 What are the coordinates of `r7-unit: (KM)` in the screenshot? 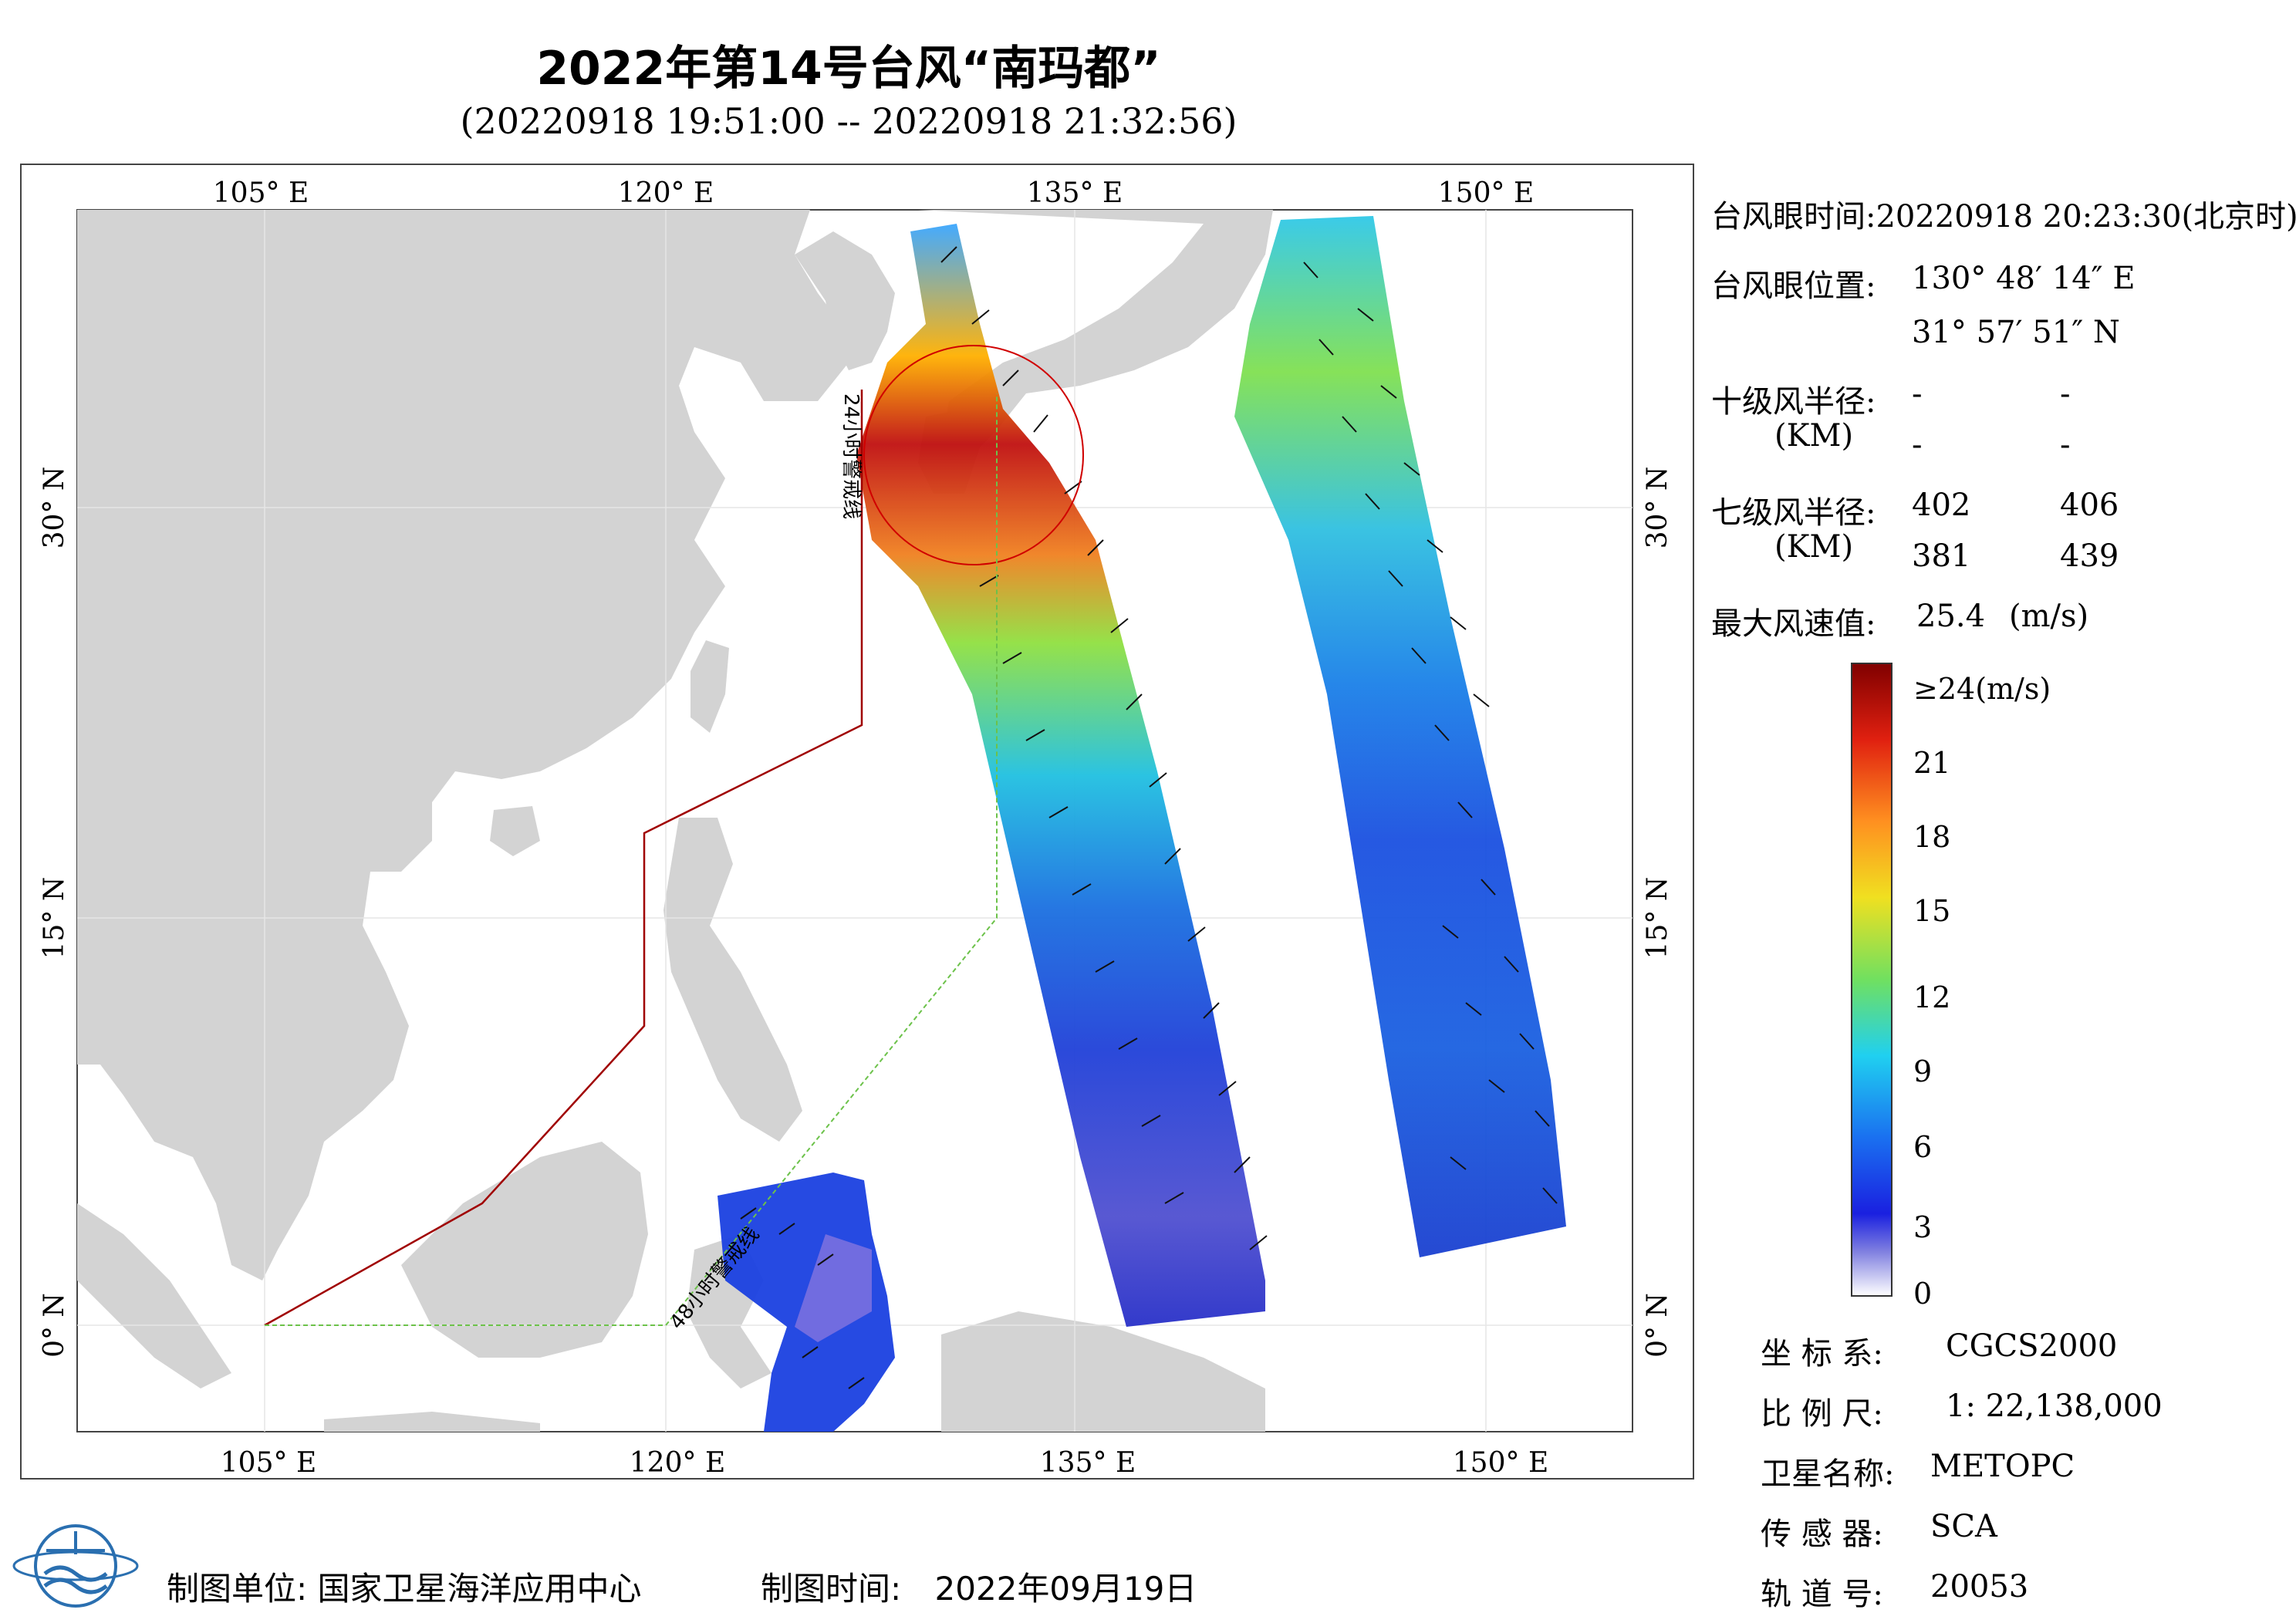 It's located at (1814, 547).